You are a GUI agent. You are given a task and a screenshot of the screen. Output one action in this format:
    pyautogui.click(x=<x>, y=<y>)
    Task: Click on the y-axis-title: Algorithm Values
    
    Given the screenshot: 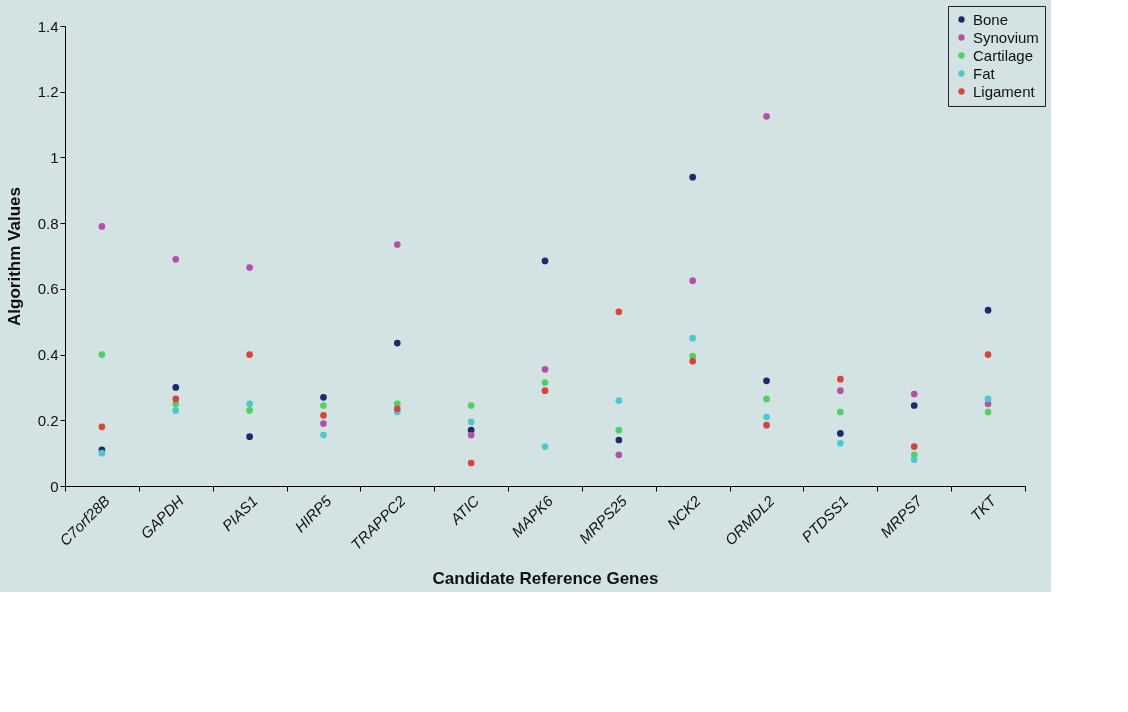 What is the action you would take?
    pyautogui.click(x=14, y=256)
    